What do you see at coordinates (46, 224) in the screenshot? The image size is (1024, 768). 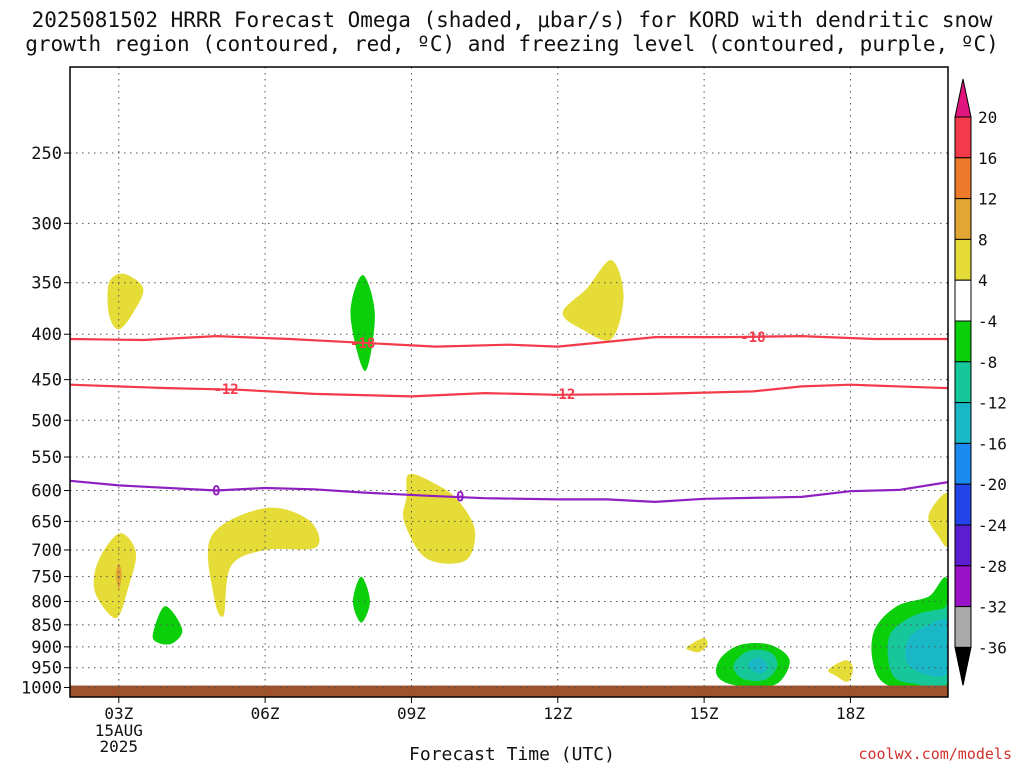 I see `y-tick-label-300: 300` at bounding box center [46, 224].